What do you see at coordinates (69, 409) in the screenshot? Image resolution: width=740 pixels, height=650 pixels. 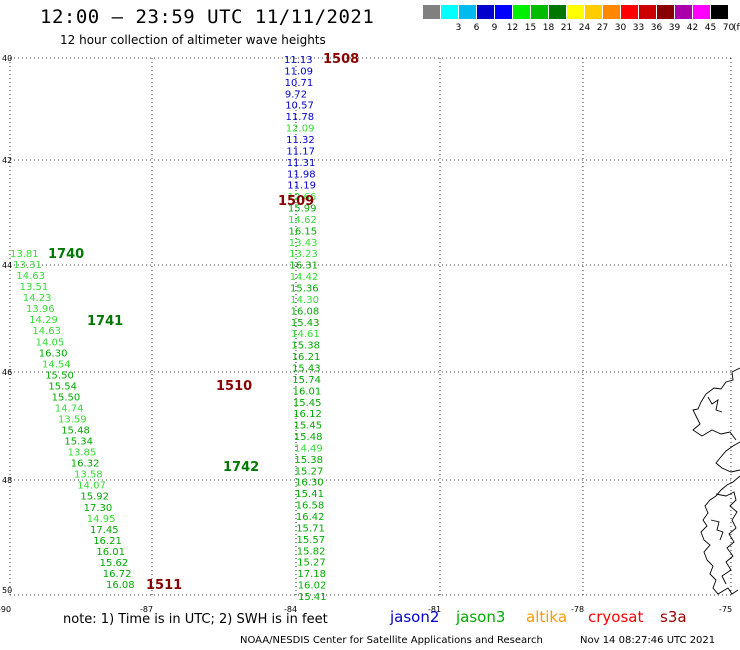 I see `swh-value-1740: 14.74` at bounding box center [69, 409].